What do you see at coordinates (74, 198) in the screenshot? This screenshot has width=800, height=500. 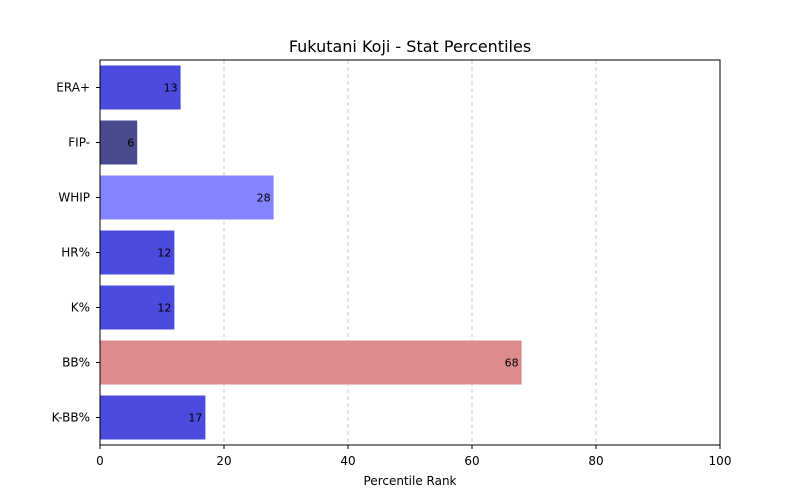 I see `y-tick-label: WHIP` at bounding box center [74, 198].